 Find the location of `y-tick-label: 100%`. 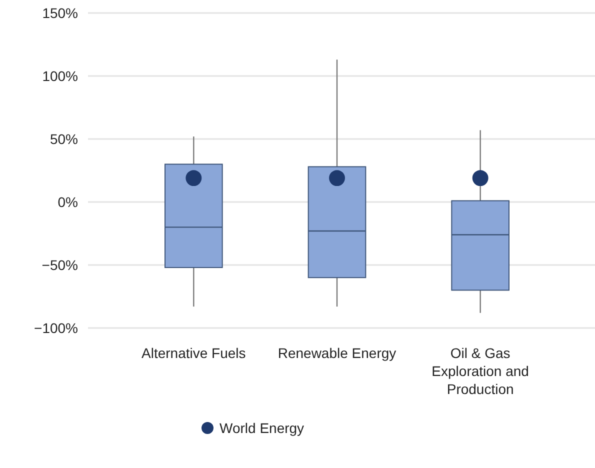

y-tick-label: 100% is located at coordinates (60, 76).